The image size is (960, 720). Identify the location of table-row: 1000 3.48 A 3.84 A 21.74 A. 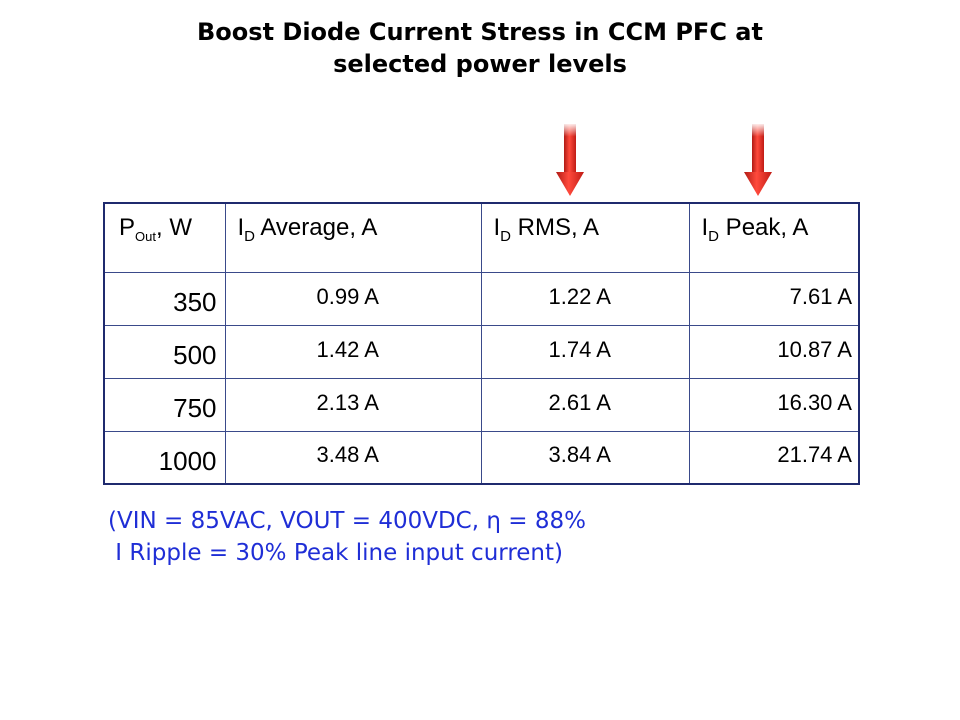
(481, 457).